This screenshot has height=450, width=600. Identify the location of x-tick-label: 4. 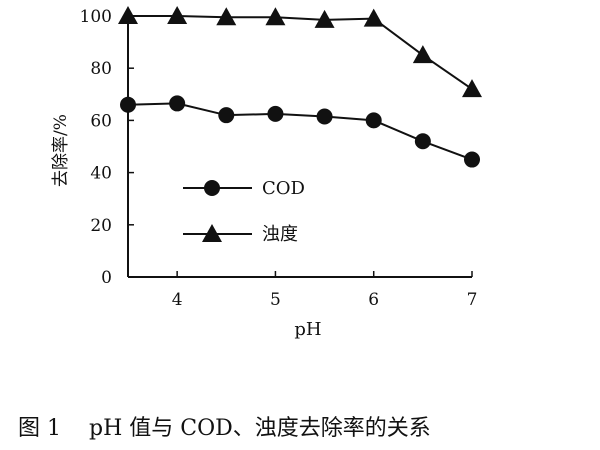
(177, 300).